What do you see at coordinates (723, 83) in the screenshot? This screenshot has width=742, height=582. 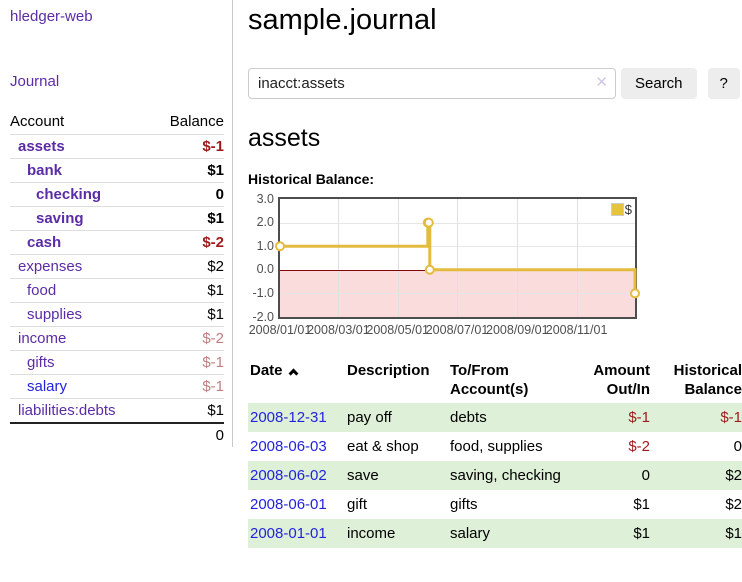 I see `help-button: ?` at bounding box center [723, 83].